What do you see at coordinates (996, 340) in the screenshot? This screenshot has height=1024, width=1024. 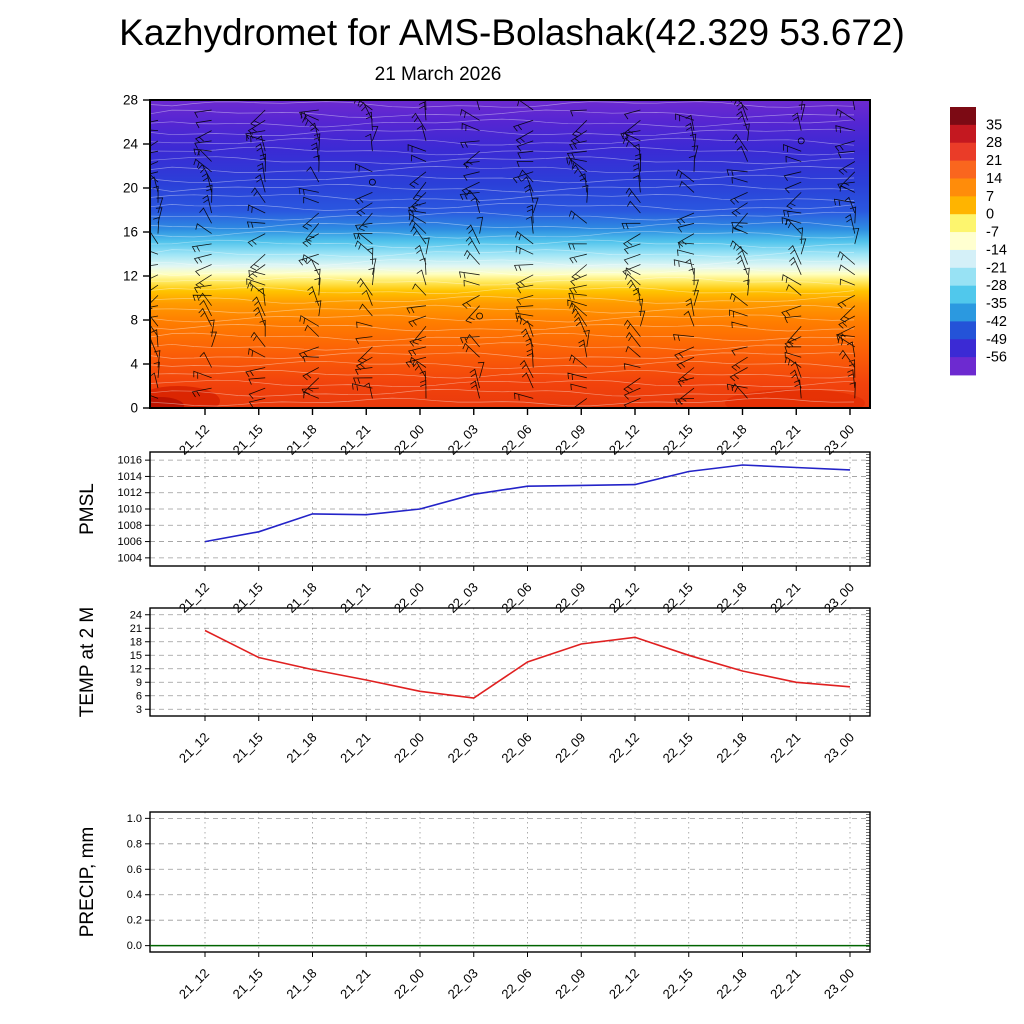 I see `colorbar-tick-label: -49` at bounding box center [996, 340].